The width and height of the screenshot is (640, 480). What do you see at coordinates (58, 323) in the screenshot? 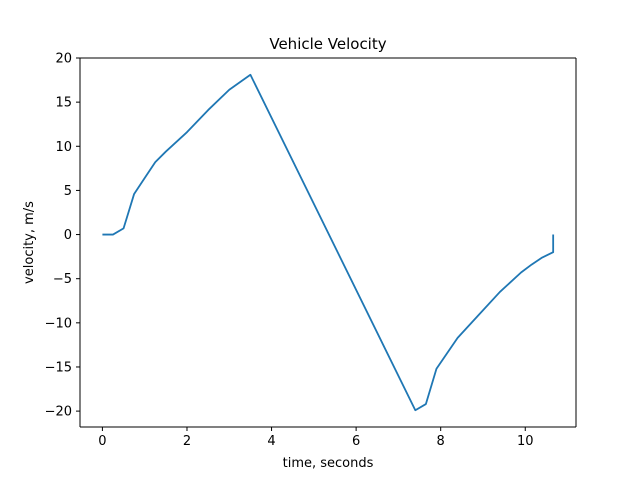
I see `y-tick-label: −10` at bounding box center [58, 323].